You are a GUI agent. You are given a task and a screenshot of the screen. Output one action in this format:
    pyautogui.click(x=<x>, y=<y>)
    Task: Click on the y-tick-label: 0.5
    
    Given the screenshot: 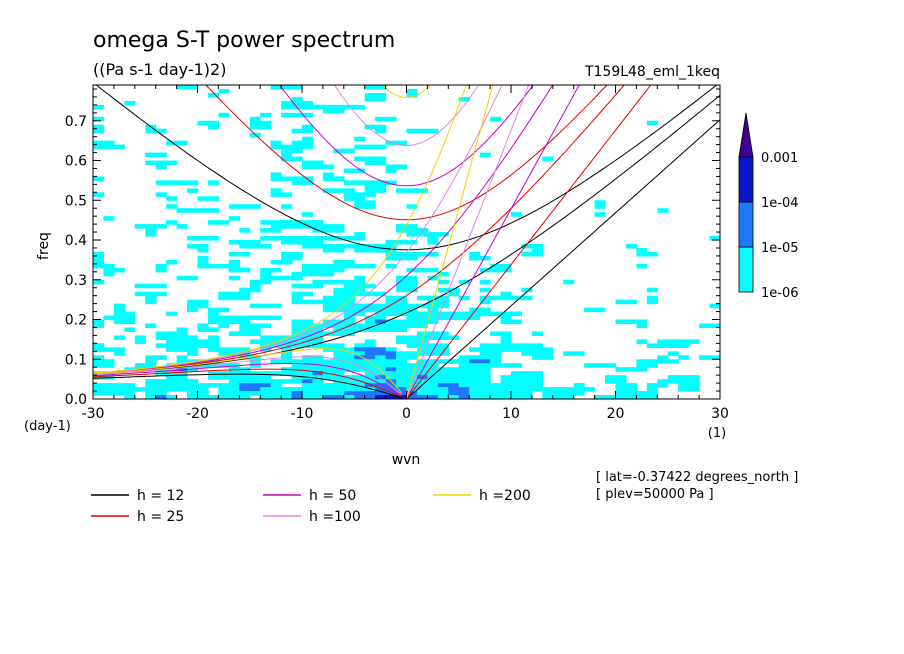 What is the action you would take?
    pyautogui.click(x=76, y=201)
    